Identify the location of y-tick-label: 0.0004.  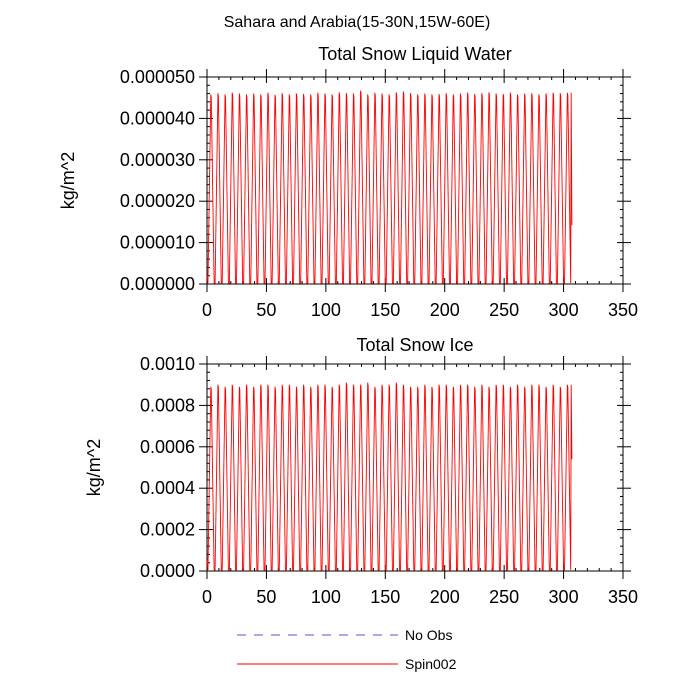
(167, 488).